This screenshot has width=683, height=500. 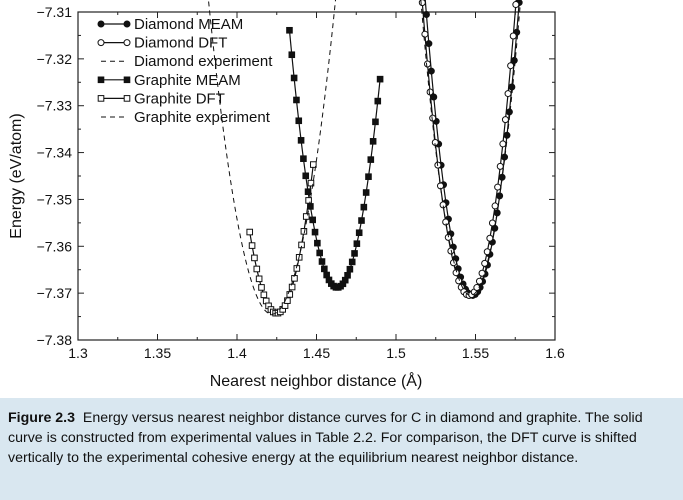 What do you see at coordinates (202, 117) in the screenshot?
I see `legend-label: Graphite experiment` at bounding box center [202, 117].